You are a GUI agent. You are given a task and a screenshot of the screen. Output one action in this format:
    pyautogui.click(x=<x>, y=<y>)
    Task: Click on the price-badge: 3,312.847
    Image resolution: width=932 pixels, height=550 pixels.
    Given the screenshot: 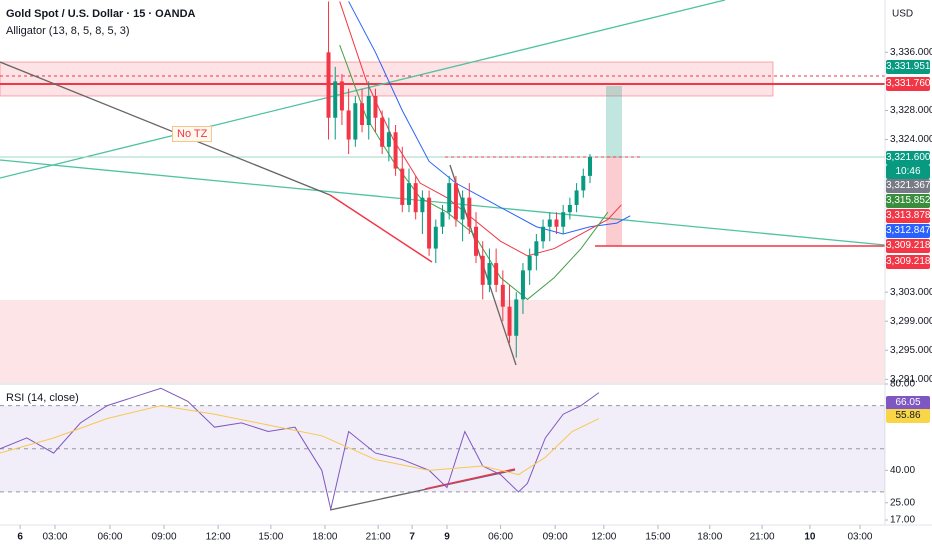 What is the action you would take?
    pyautogui.click(x=908, y=231)
    